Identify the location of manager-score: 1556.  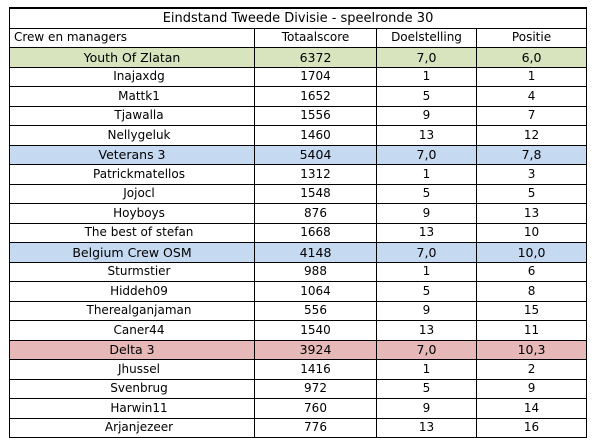
(315, 115).